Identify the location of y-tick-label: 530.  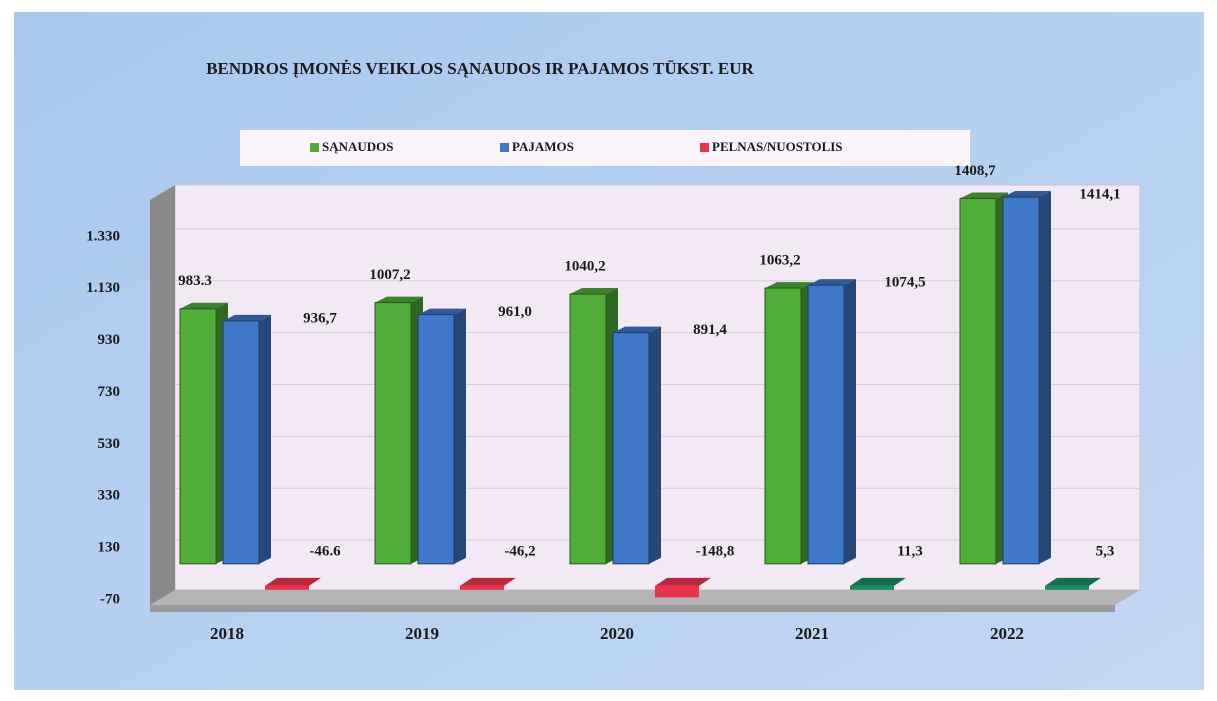
(109, 444).